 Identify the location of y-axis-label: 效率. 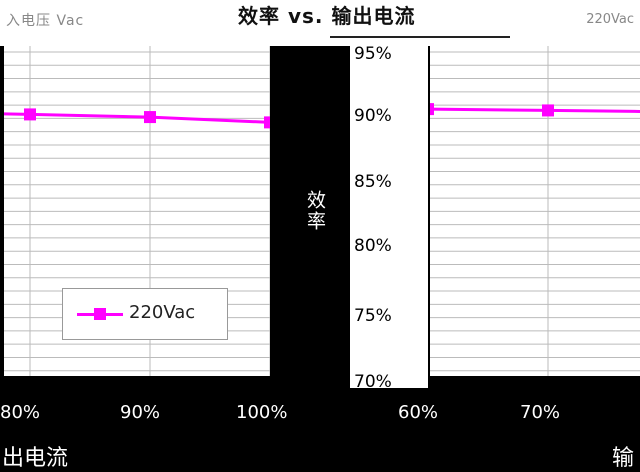
(315, 211).